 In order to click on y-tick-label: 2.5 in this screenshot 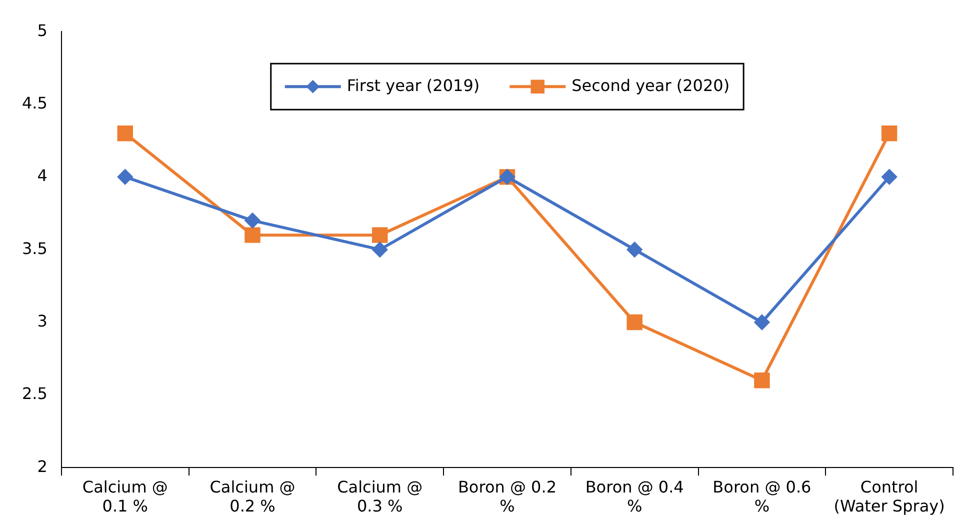, I will do `click(35, 394)`.